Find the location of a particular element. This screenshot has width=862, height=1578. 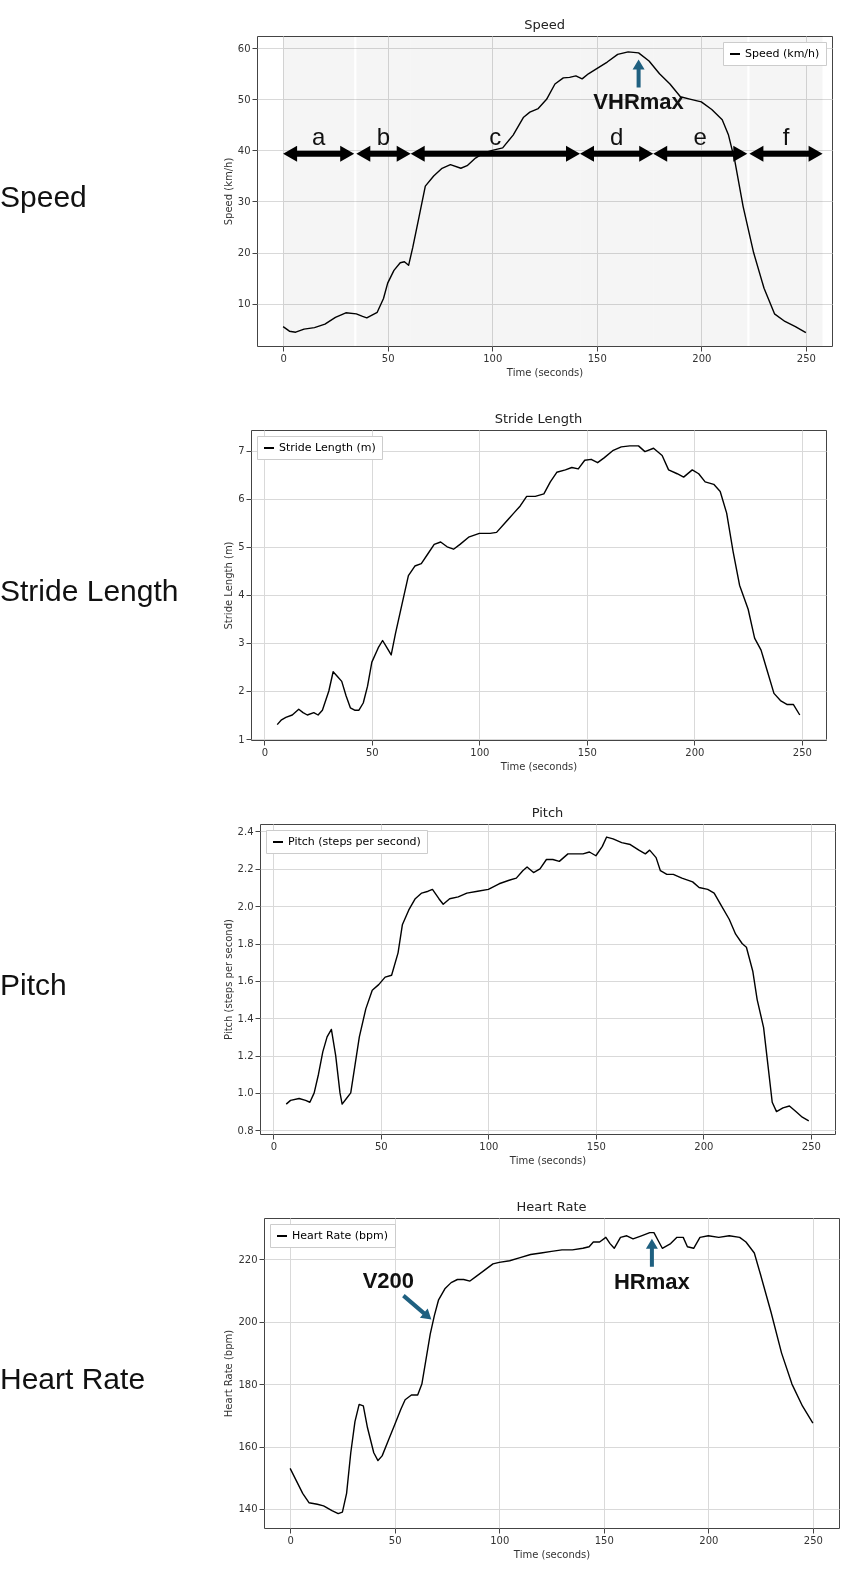

y-axis-title: Pitch (steps per second) is located at coordinates (228, 979).